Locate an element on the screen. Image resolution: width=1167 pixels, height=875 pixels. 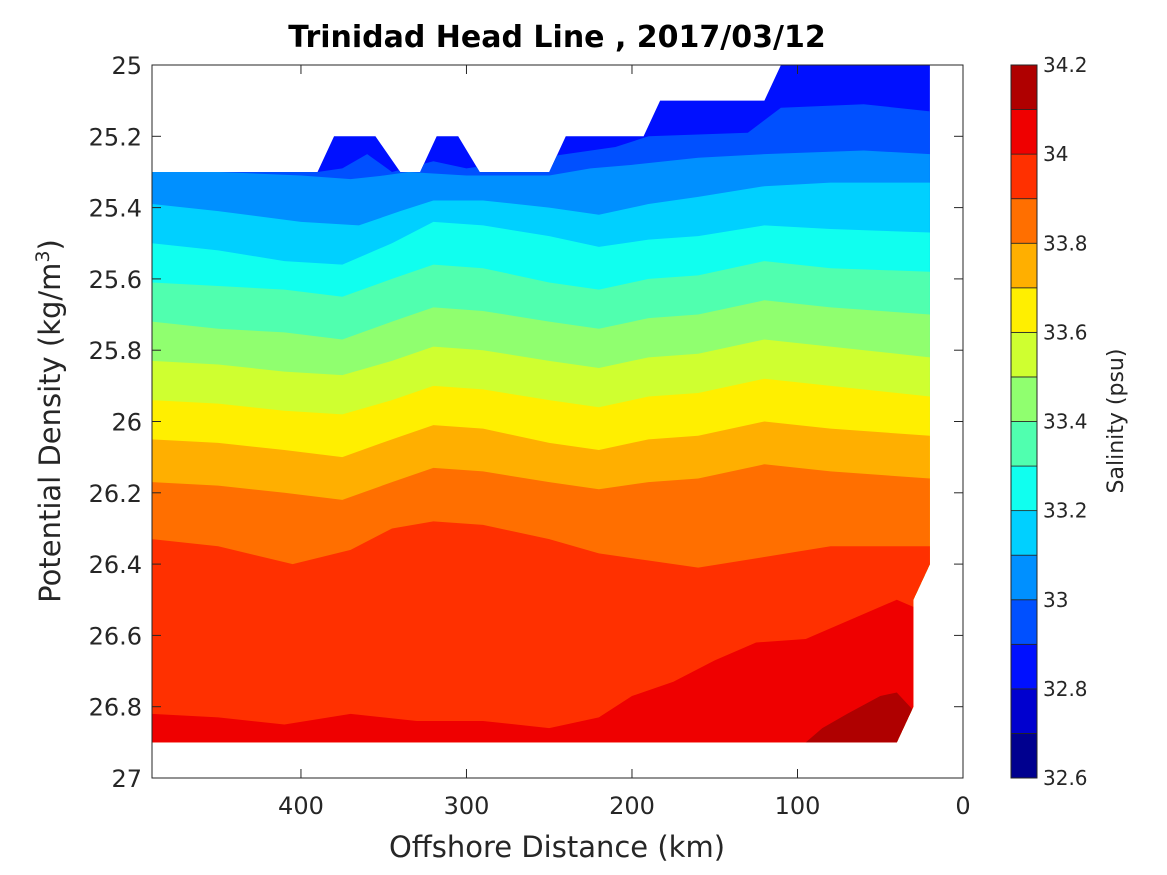
y-tick-label: 26 is located at coordinates (126, 423).